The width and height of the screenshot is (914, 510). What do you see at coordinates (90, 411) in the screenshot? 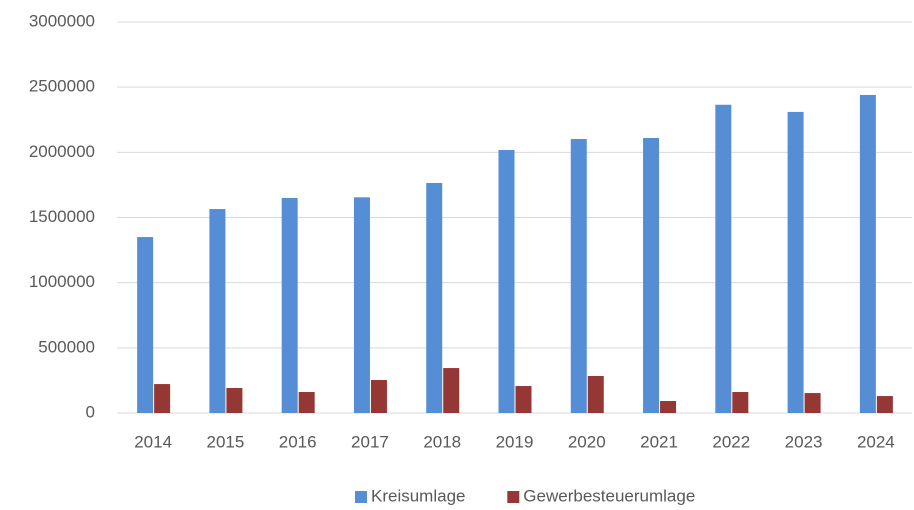
I see `y-tick-label: 0` at bounding box center [90, 411].